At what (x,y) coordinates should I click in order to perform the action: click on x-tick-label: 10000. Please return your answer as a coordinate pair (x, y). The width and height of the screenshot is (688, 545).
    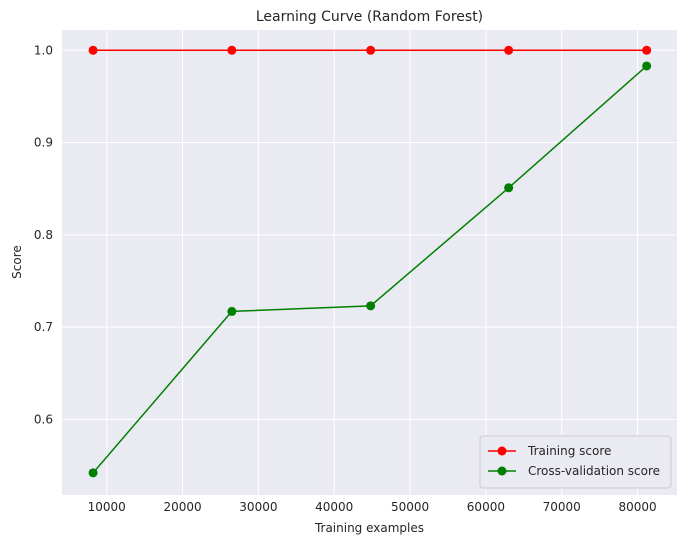
    Looking at the image, I should click on (107, 507).